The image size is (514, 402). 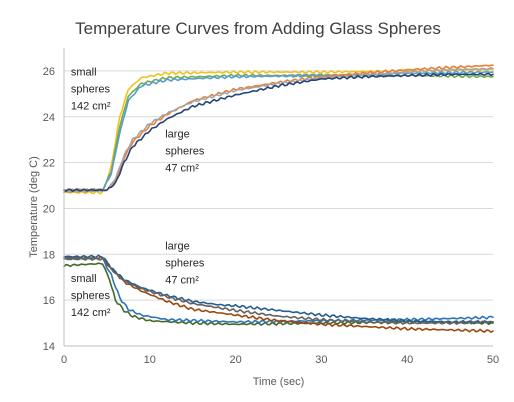 I want to click on x-tick-label: 40, so click(x=407, y=360).